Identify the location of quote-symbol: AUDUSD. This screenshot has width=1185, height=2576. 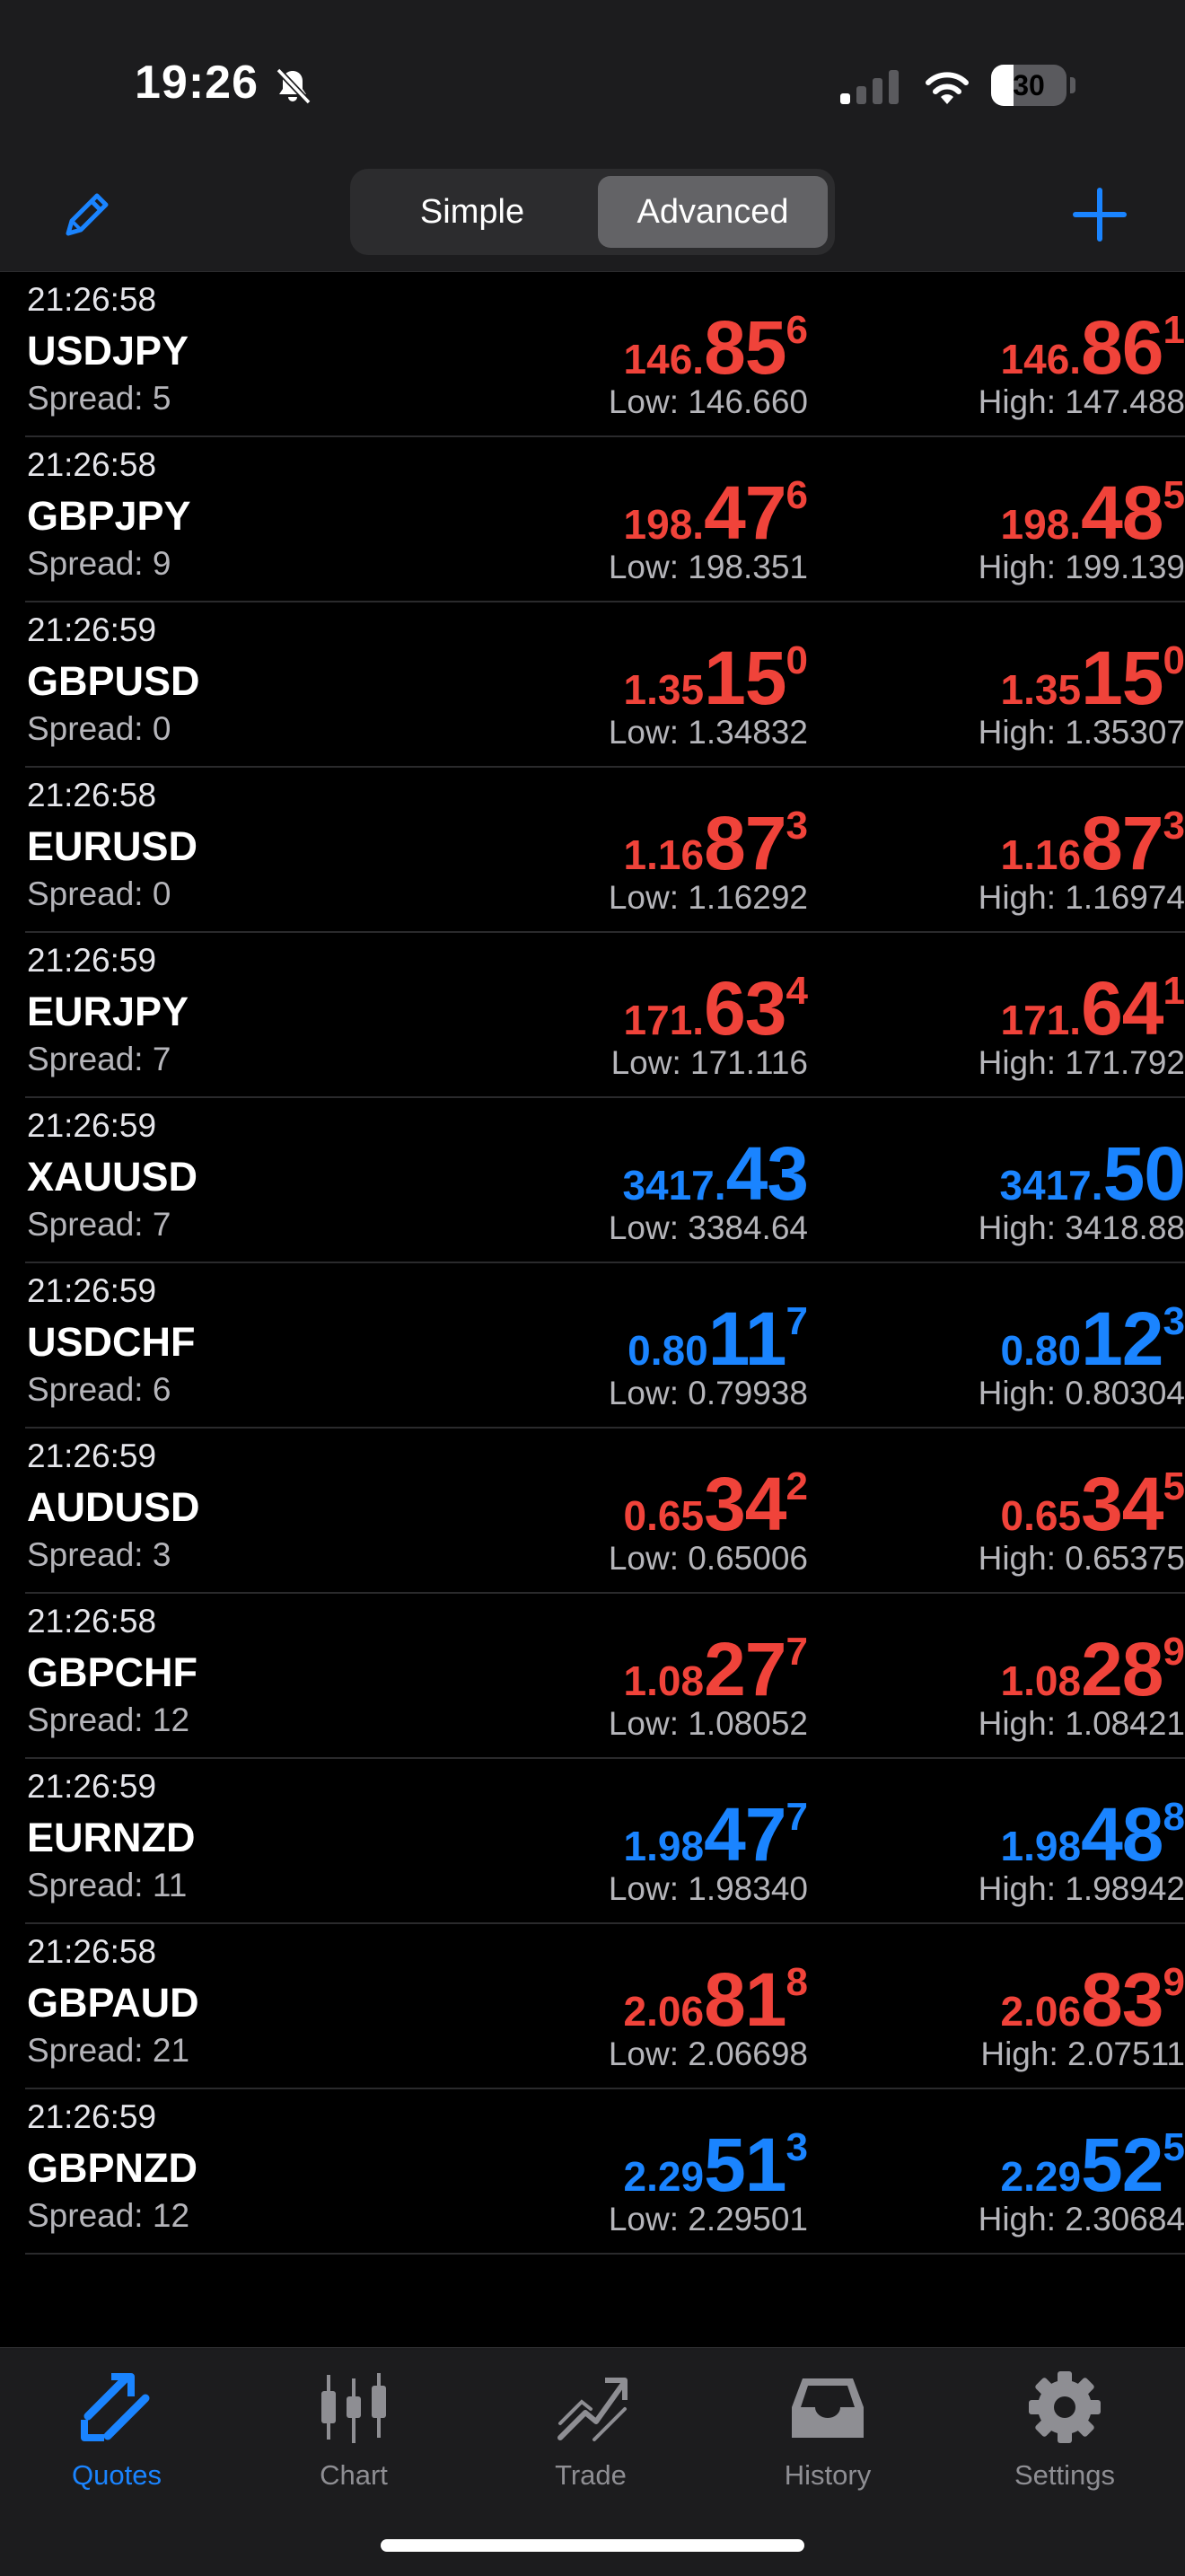
(113, 1507).